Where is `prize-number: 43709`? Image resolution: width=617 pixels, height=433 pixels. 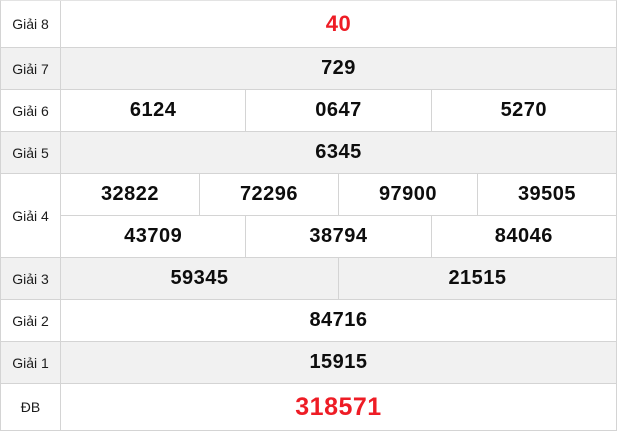
prize-number: 43709 is located at coordinates (153, 236).